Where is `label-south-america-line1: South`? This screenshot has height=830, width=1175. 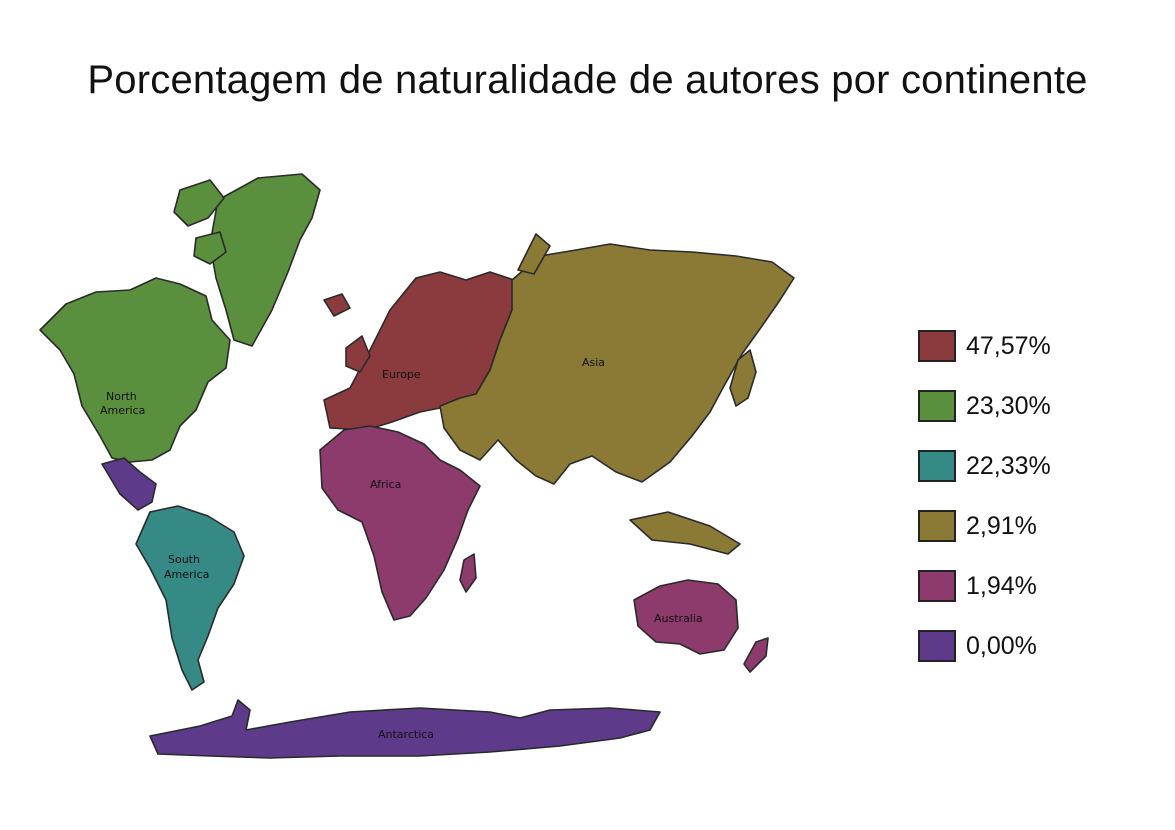
label-south-america-line1: South is located at coordinates (184, 559).